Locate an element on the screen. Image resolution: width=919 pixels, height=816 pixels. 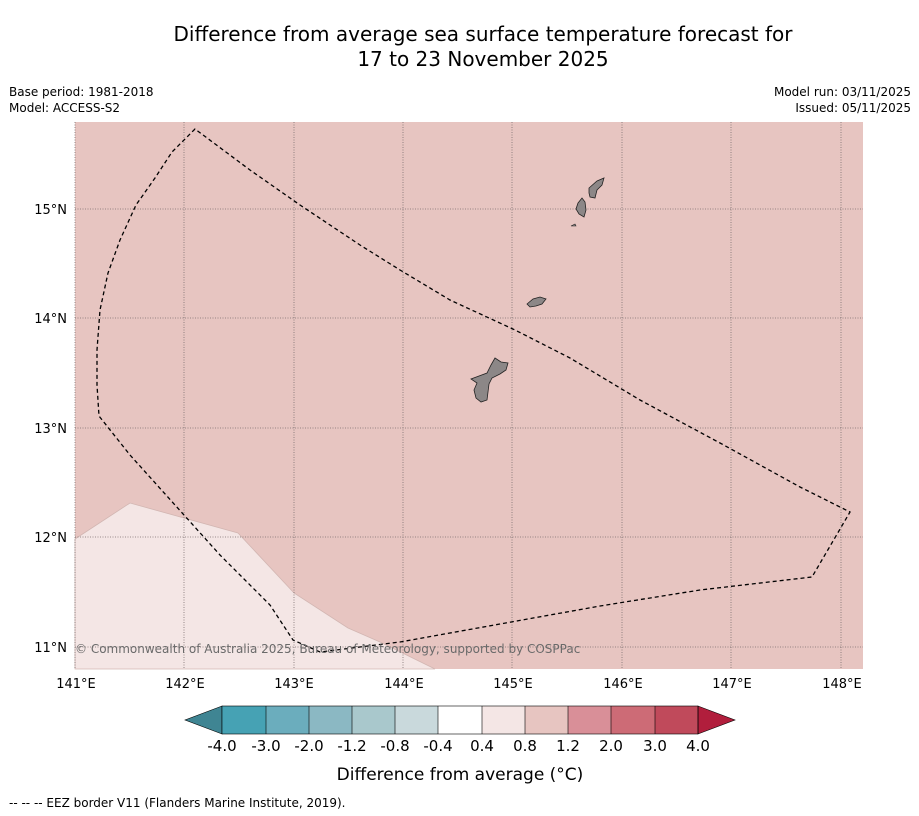
colorbar-label: Difference from average (°C) is located at coordinates (460, 775).